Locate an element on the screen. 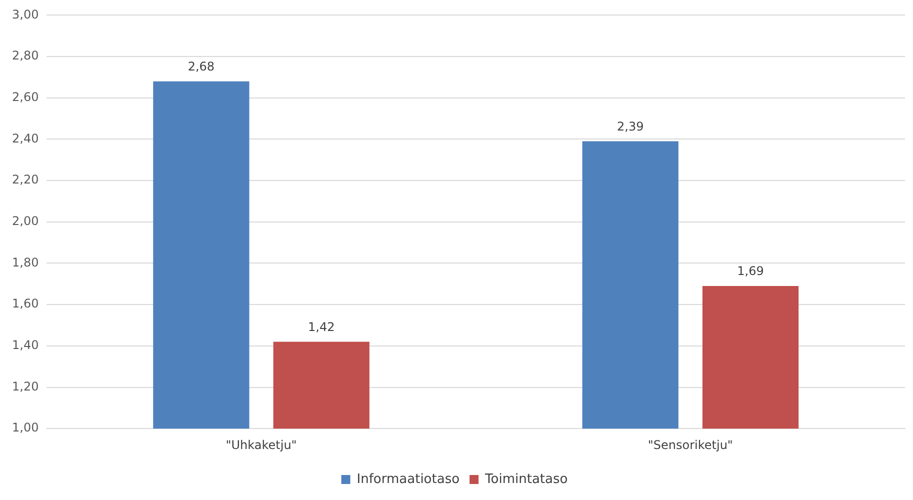 The width and height of the screenshot is (913, 500). y-tick-label: 2,60 is located at coordinates (25, 97).